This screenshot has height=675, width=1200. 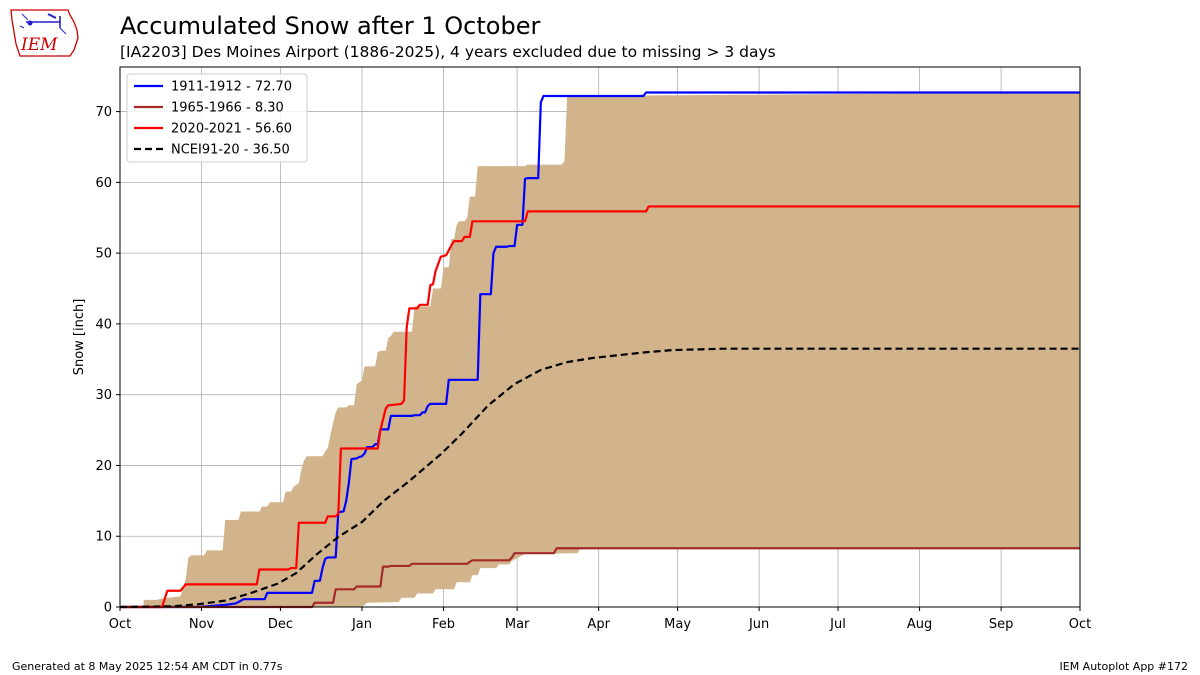 What do you see at coordinates (103, 466) in the screenshot?
I see `y-tick-label: 20` at bounding box center [103, 466].